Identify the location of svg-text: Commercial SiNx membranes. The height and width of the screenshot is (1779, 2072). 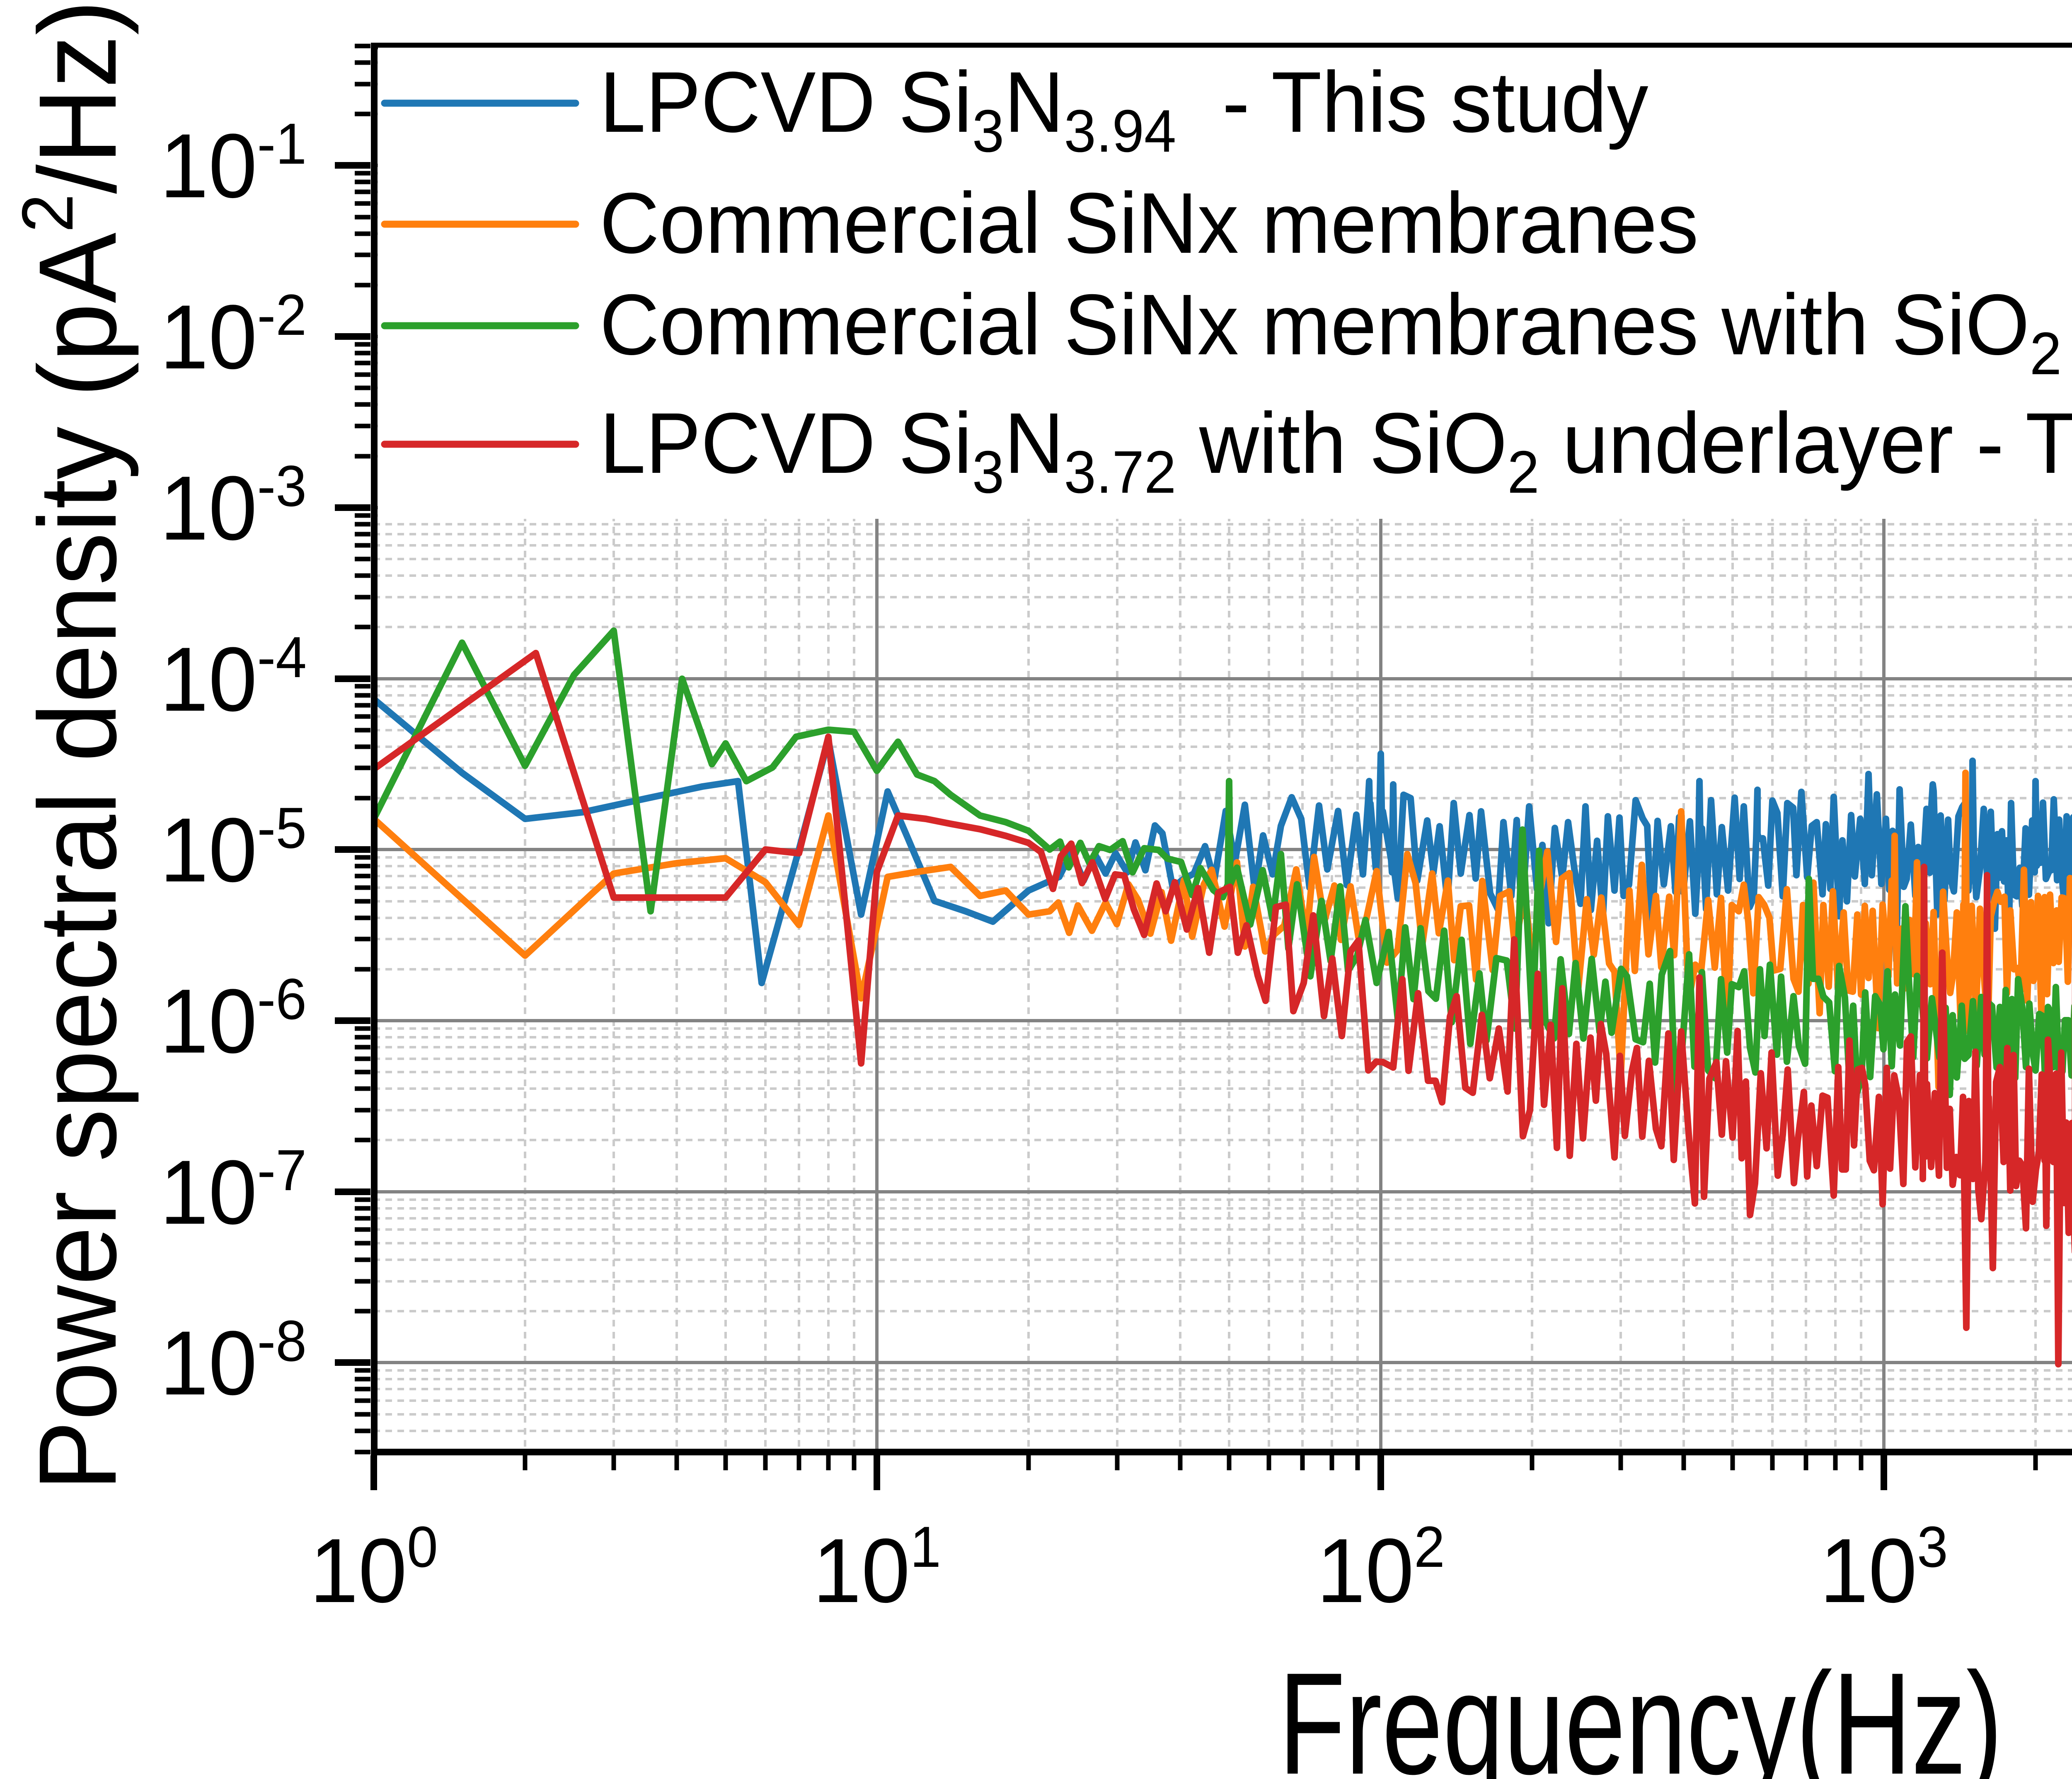
(1149, 223).